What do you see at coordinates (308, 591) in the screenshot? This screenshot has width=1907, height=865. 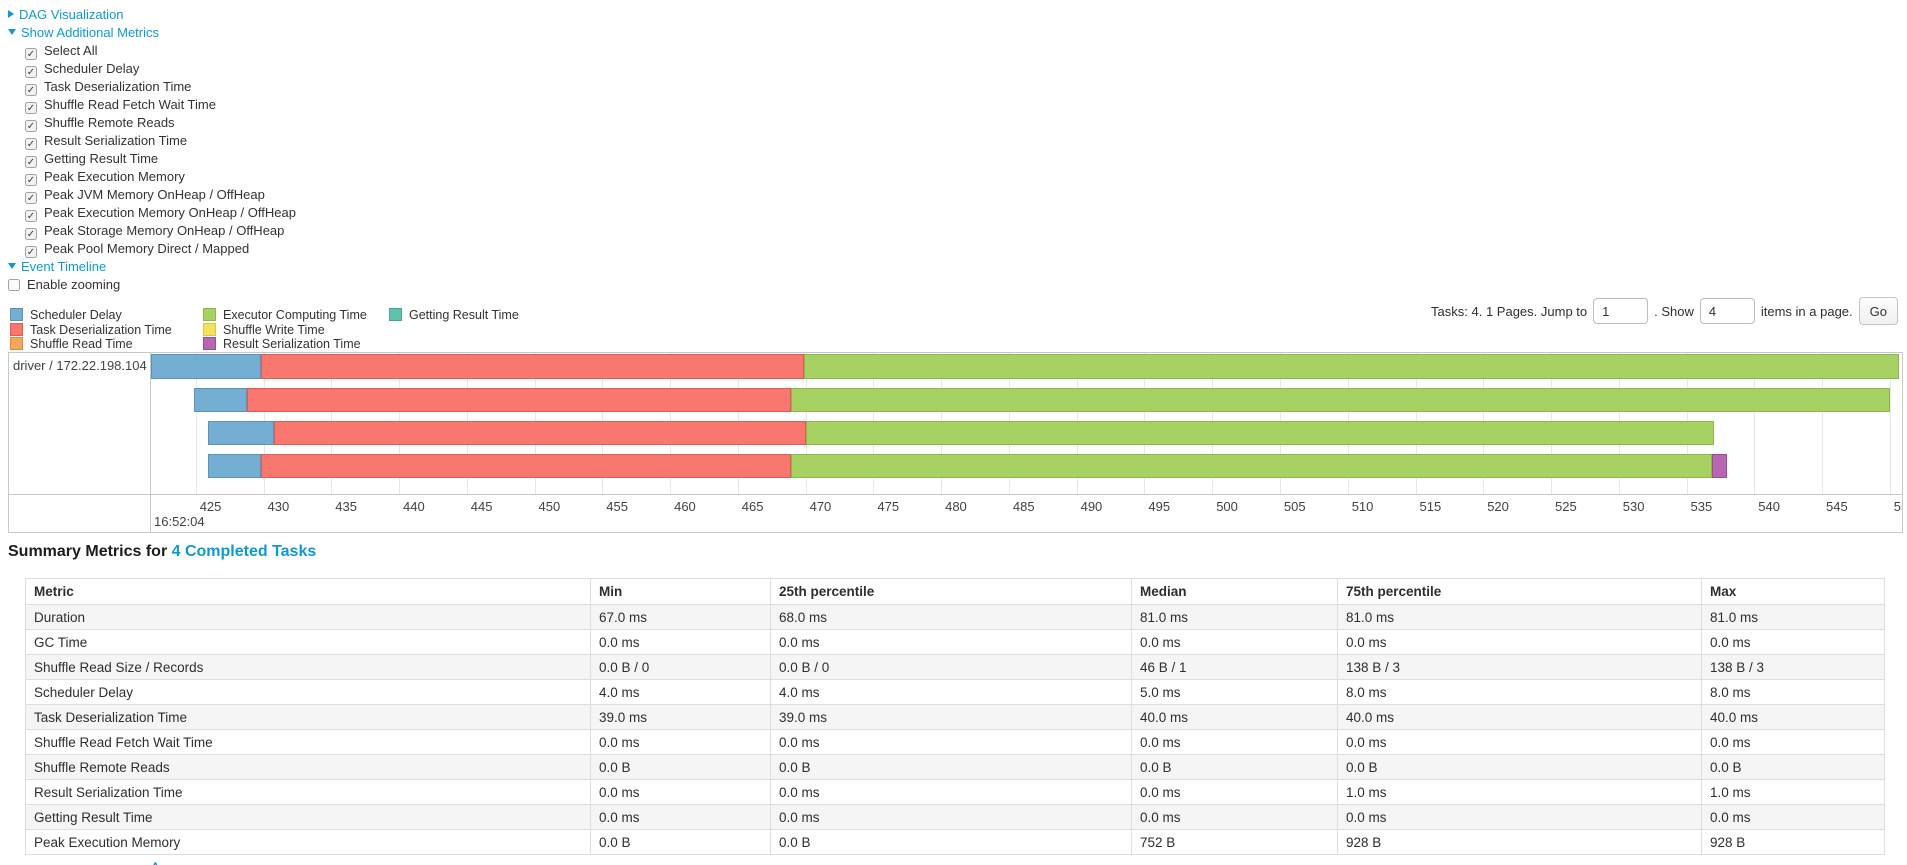 I see `column-header: Metric` at bounding box center [308, 591].